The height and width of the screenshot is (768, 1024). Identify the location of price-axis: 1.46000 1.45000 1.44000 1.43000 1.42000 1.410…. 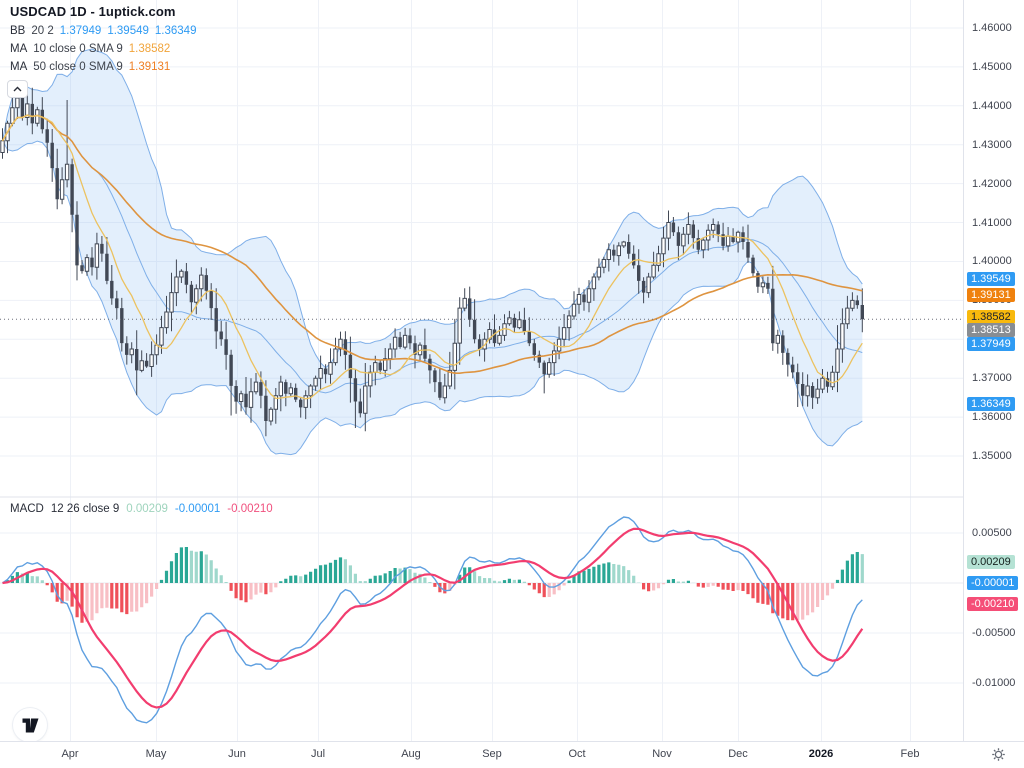
(993, 370).